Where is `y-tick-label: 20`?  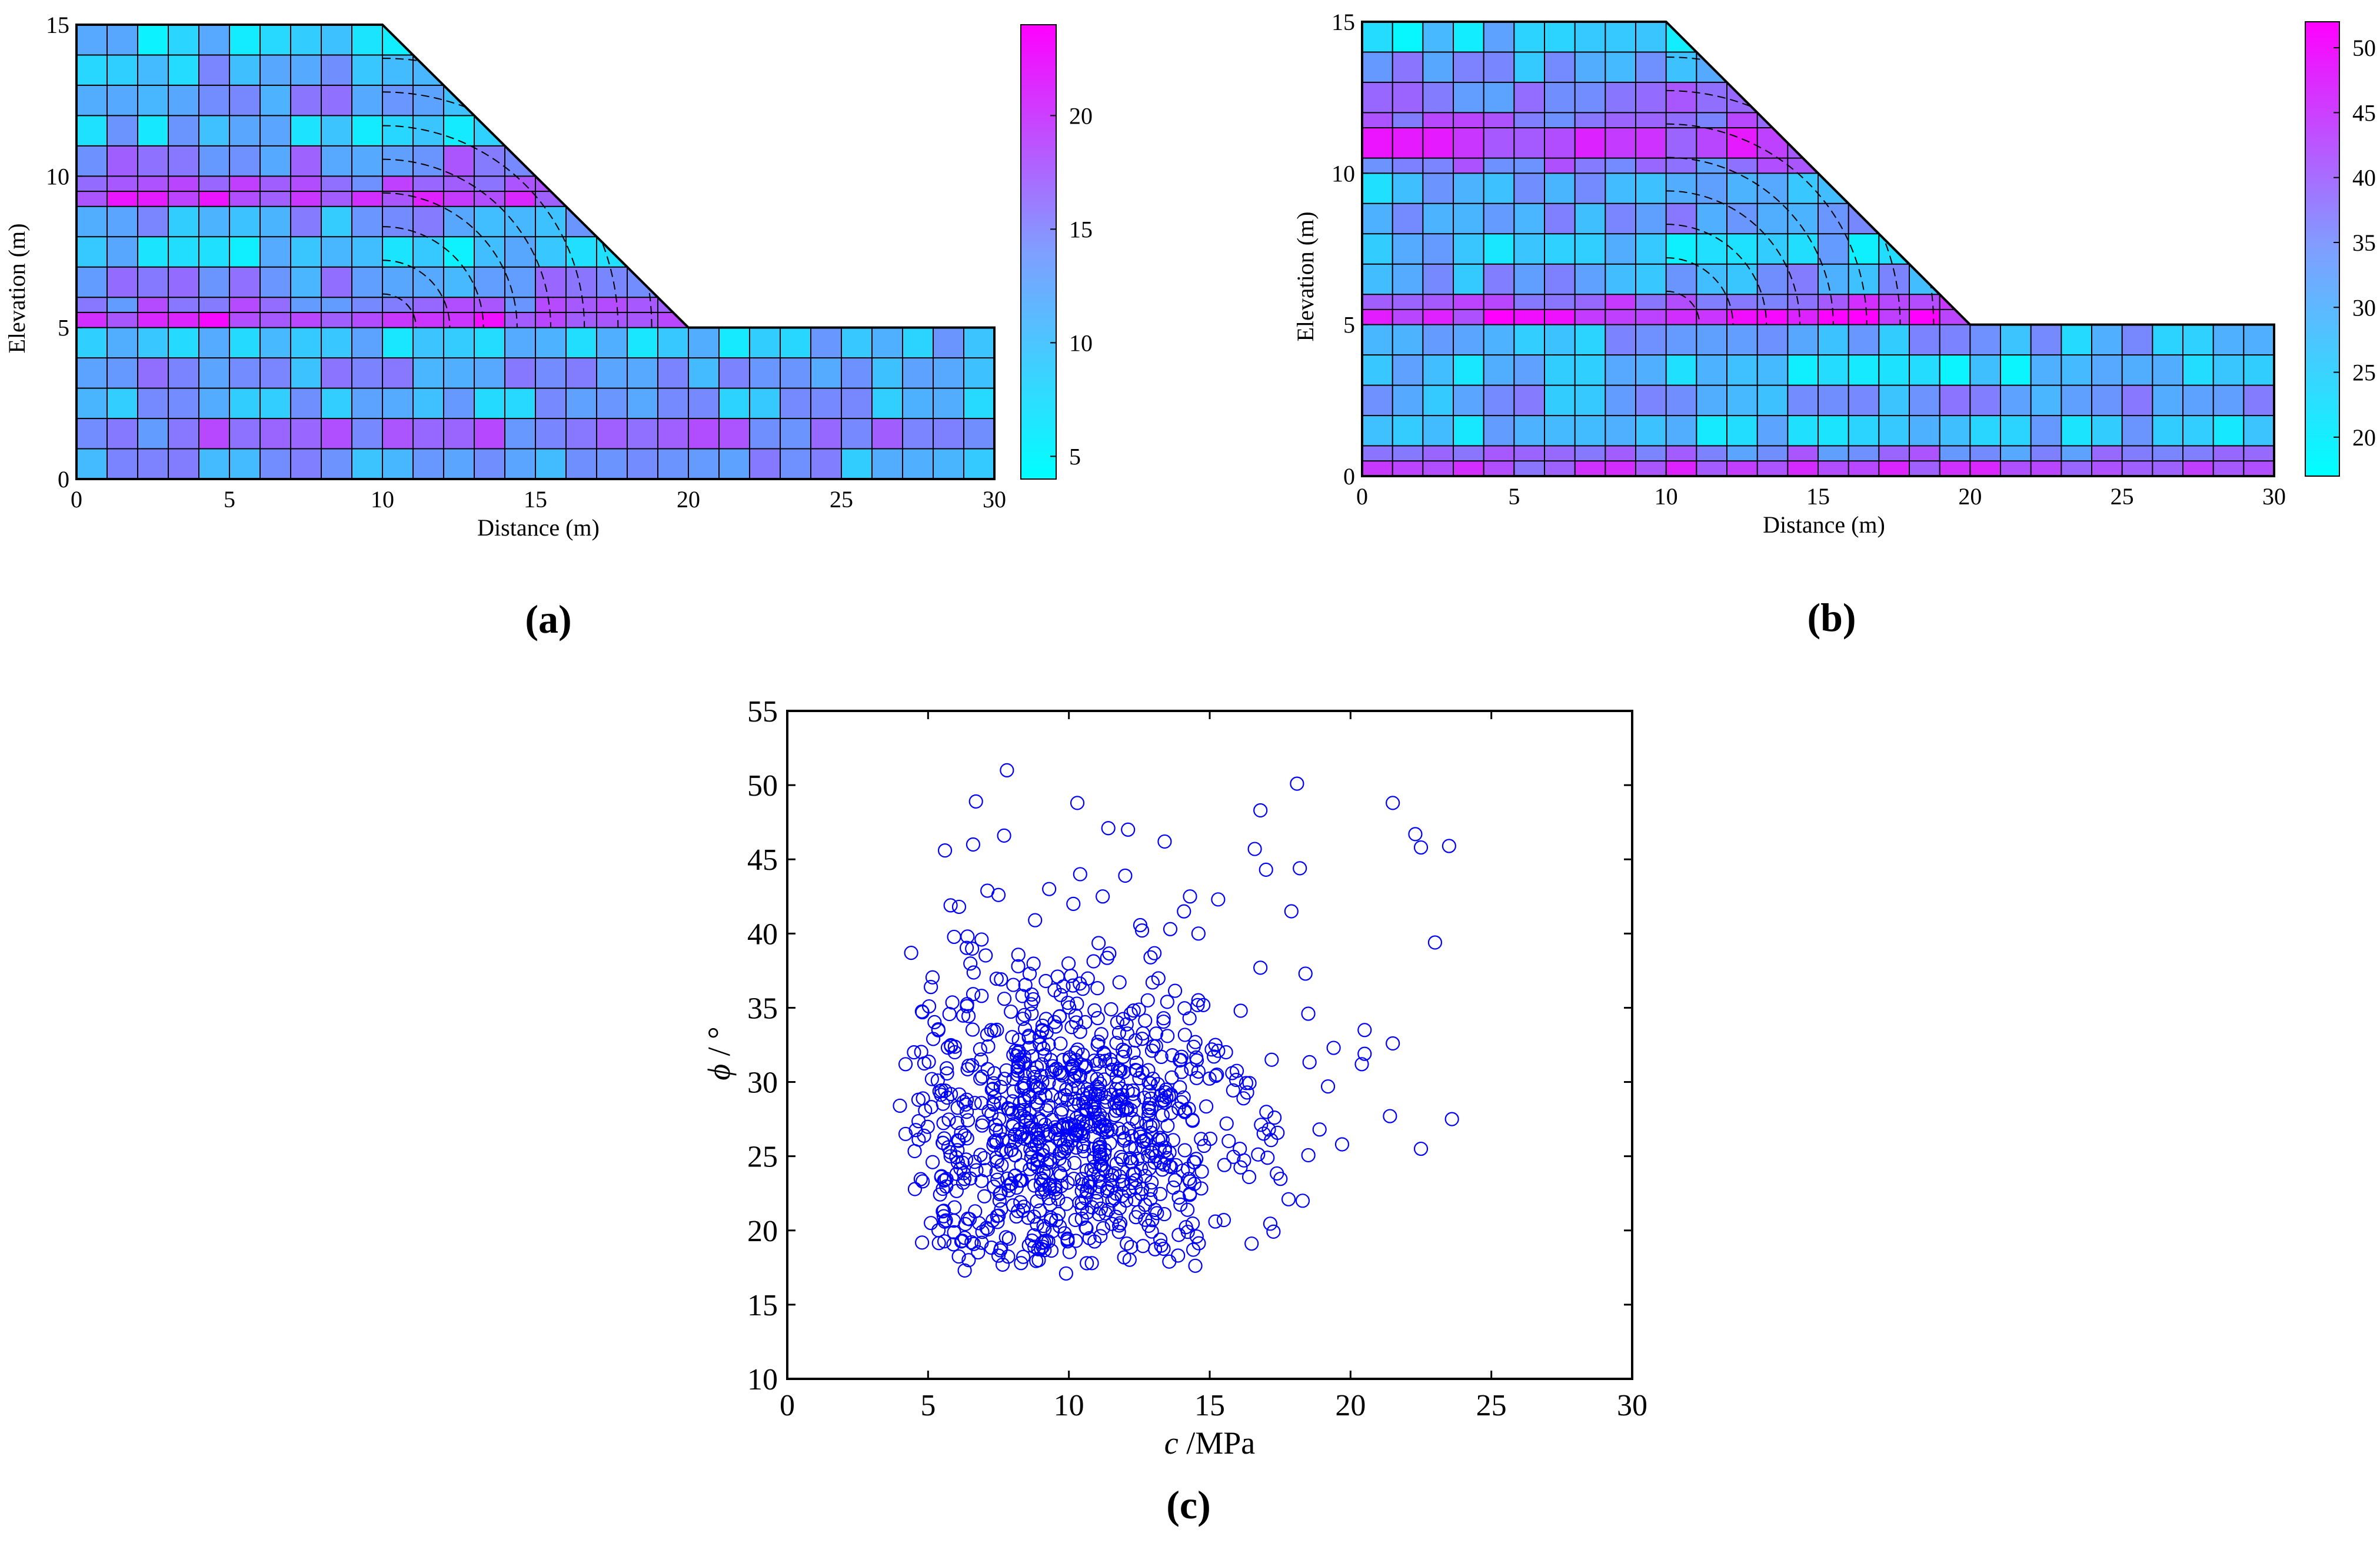
y-tick-label: 20 is located at coordinates (762, 1231).